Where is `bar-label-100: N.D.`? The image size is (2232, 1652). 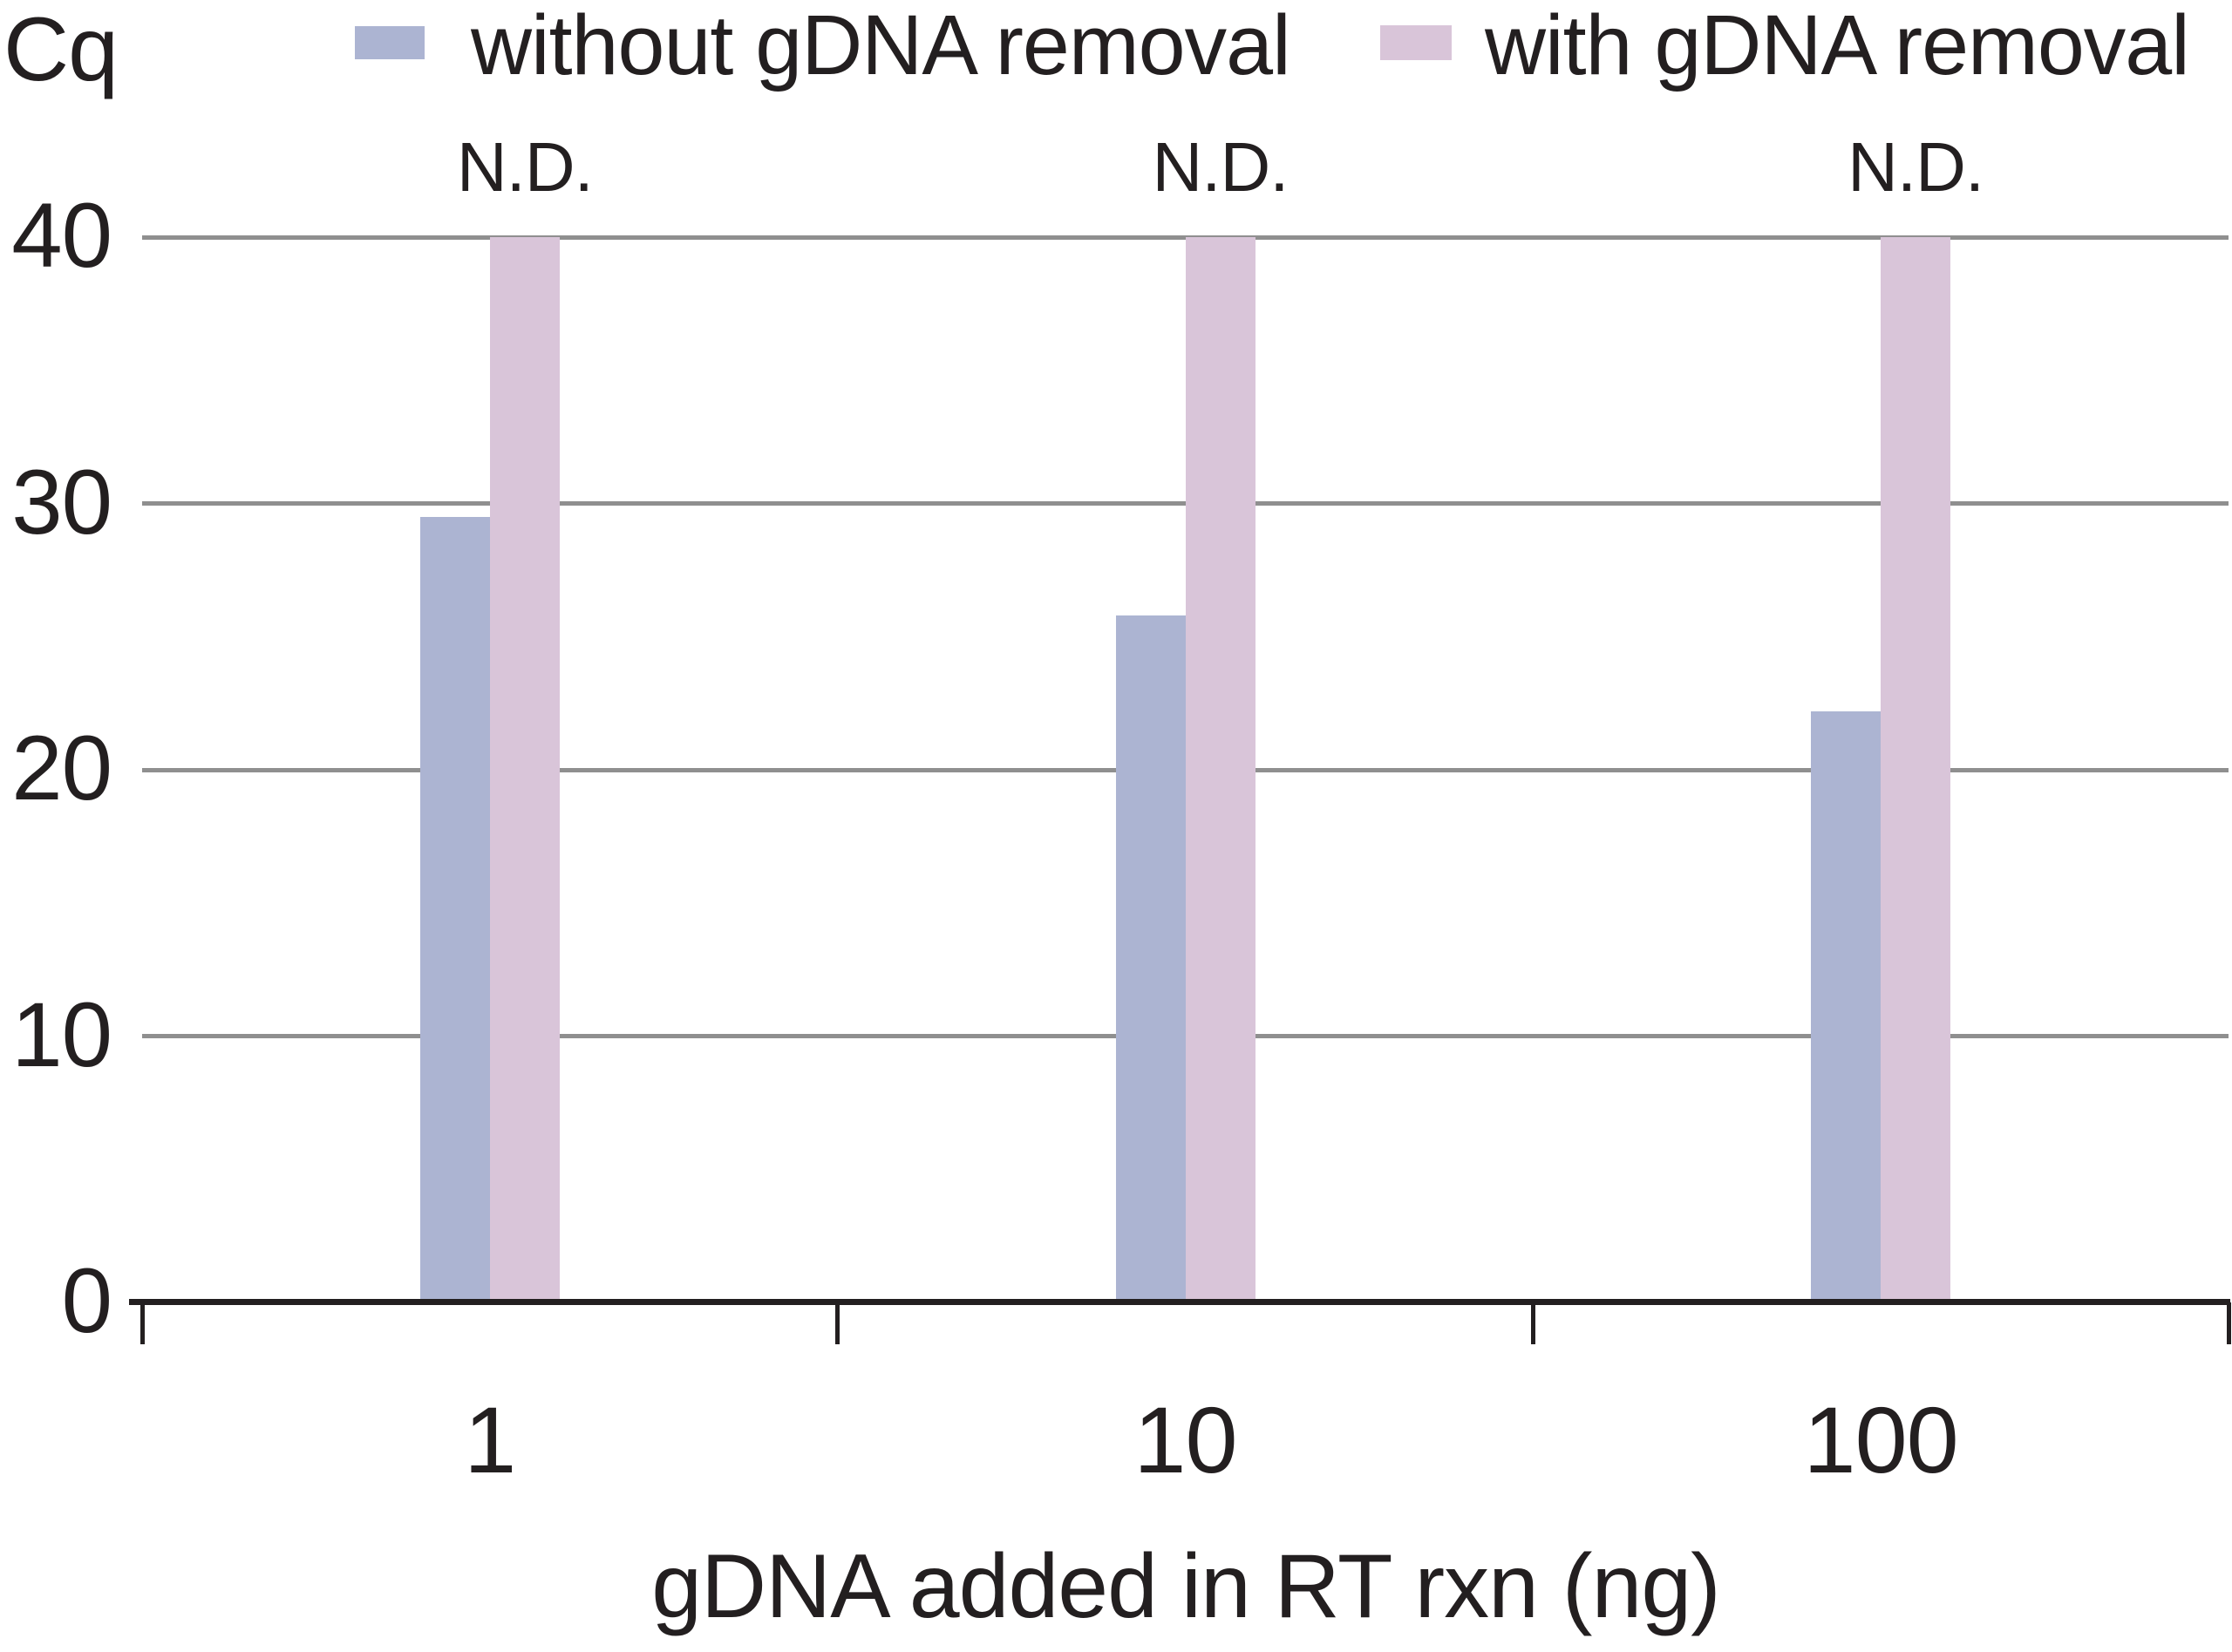 bar-label-100: N.D. is located at coordinates (1916, 167).